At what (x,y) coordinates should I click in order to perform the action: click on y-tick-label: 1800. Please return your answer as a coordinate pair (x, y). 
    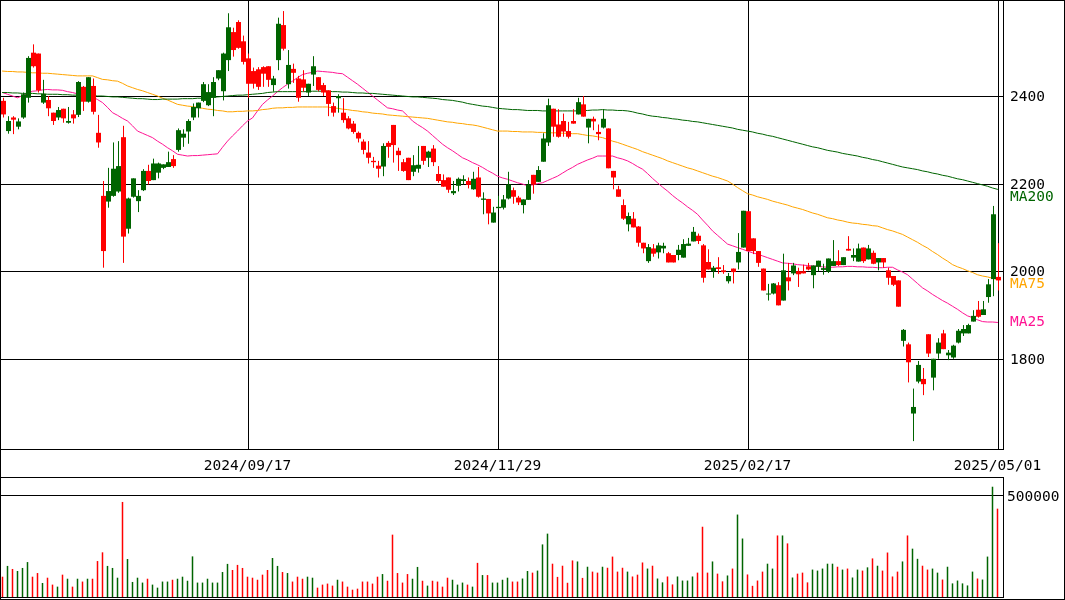
    Looking at the image, I should click on (1027, 358).